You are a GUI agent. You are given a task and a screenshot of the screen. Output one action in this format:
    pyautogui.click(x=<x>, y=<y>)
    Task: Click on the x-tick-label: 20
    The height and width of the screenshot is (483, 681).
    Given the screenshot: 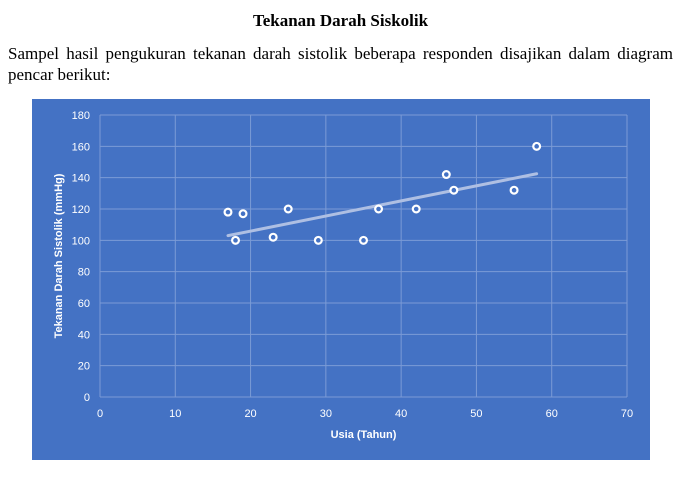 What is the action you would take?
    pyautogui.click(x=250, y=414)
    